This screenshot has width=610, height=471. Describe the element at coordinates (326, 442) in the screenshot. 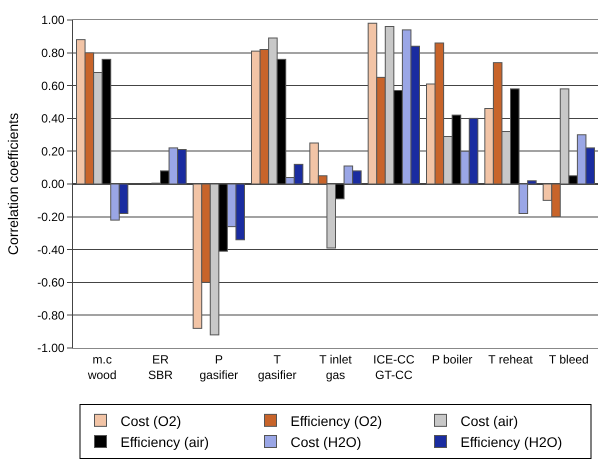

I see `legend-label: Cost (H2O)` at that location.